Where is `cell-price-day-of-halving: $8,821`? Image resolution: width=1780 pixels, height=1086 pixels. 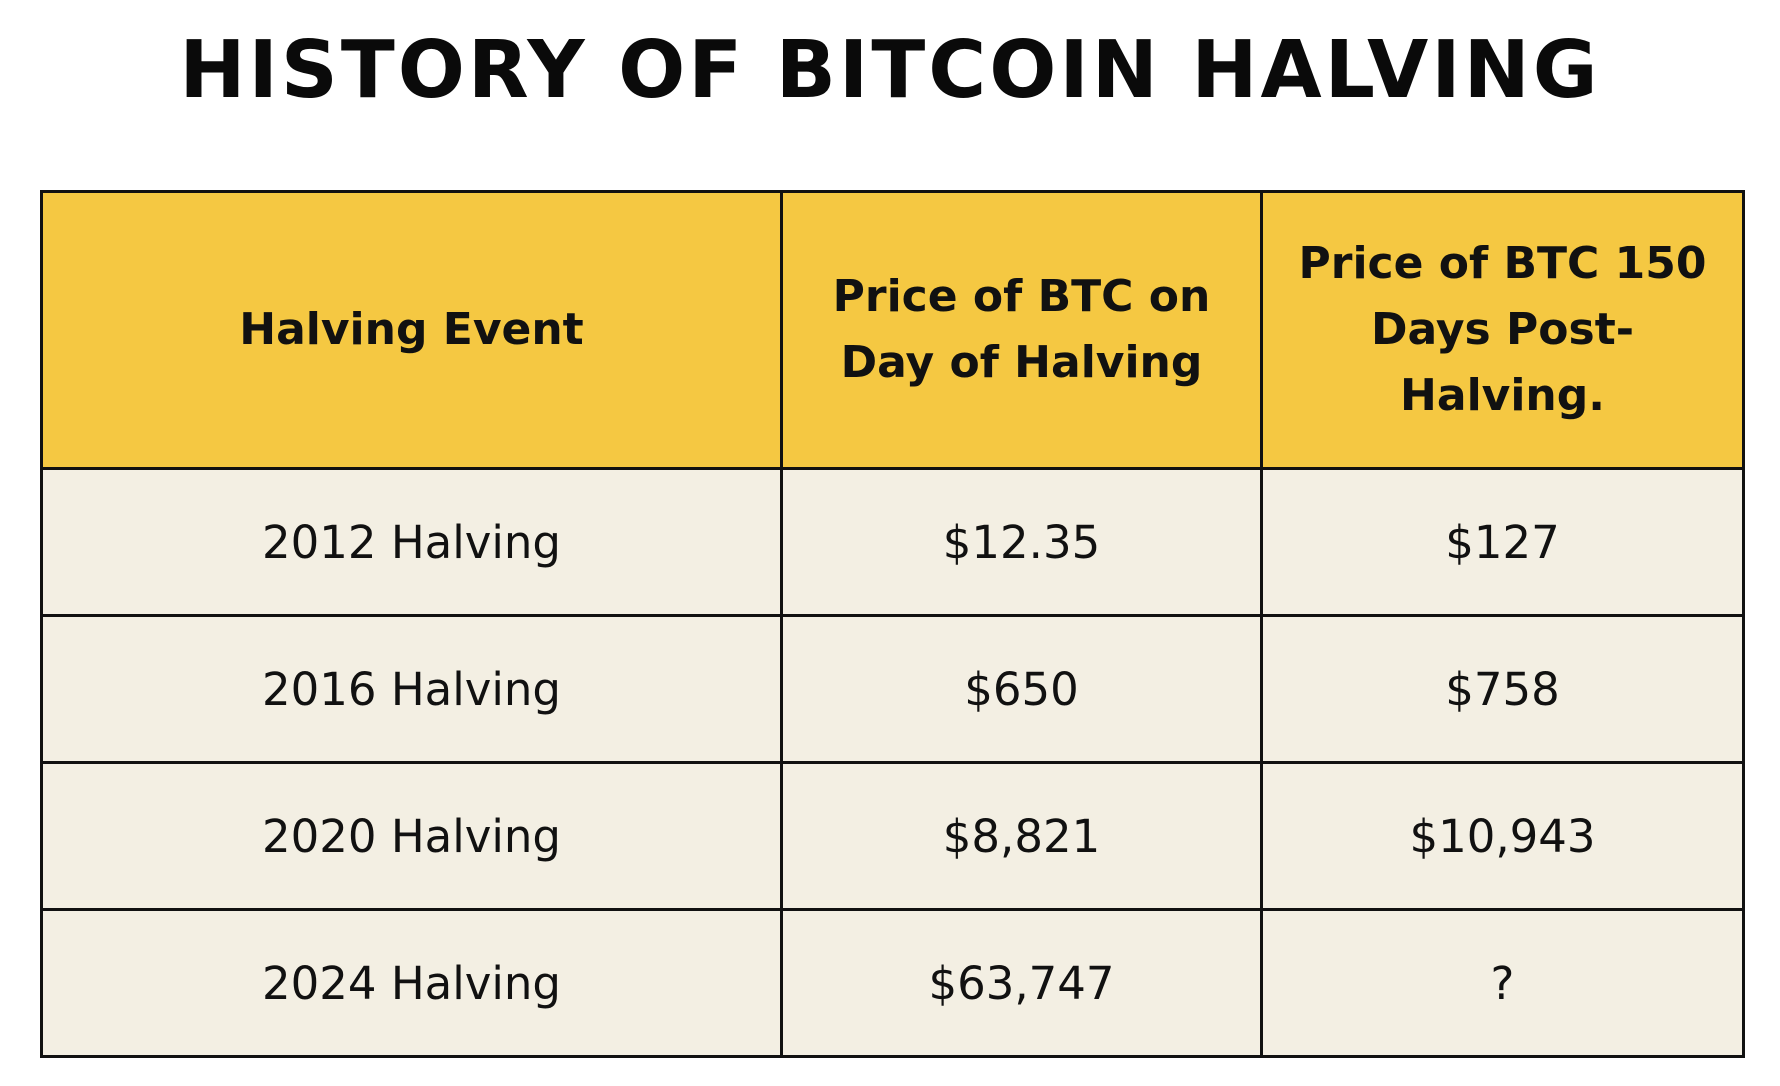 cell-price-day-of-halving: $8,821 is located at coordinates (1021, 836).